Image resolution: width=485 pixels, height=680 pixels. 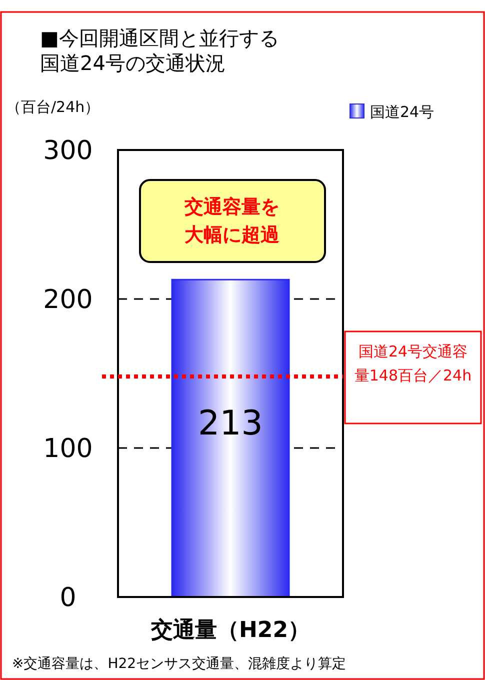 I want to click on x-tick-label: 交通量（H22）, so click(x=230, y=630).